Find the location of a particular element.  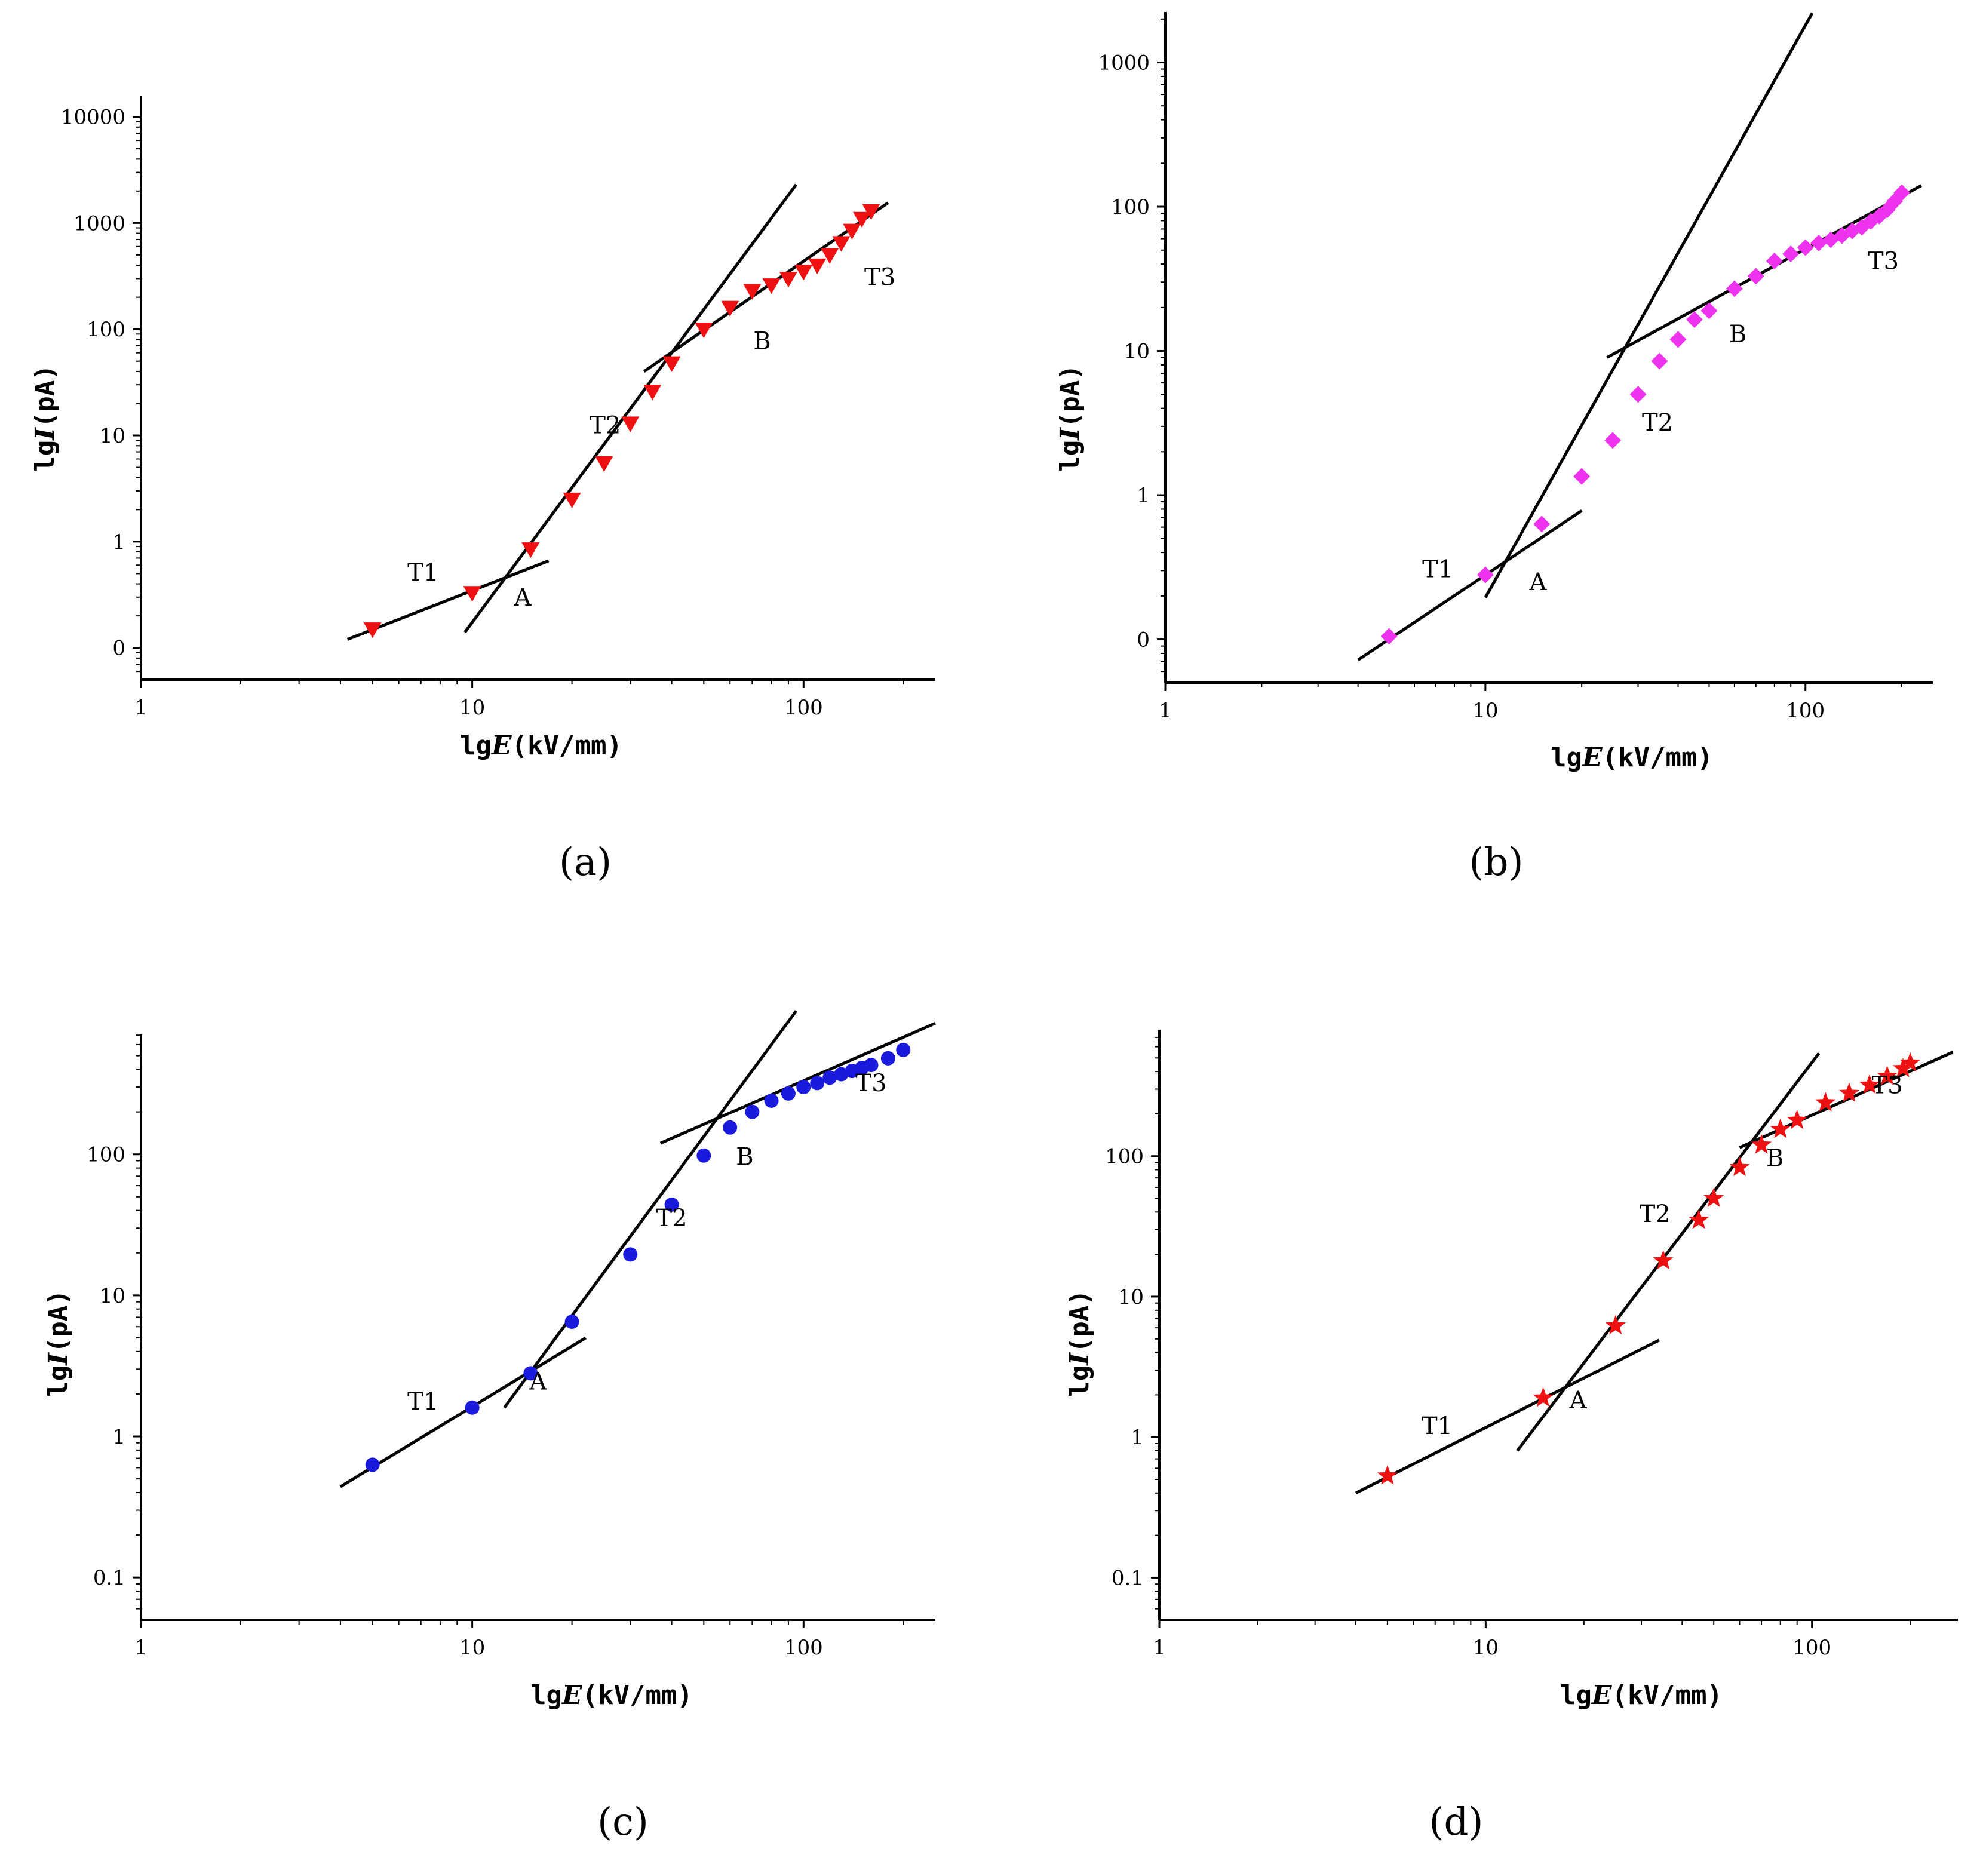

y-tick-label: 0 is located at coordinates (118, 649).